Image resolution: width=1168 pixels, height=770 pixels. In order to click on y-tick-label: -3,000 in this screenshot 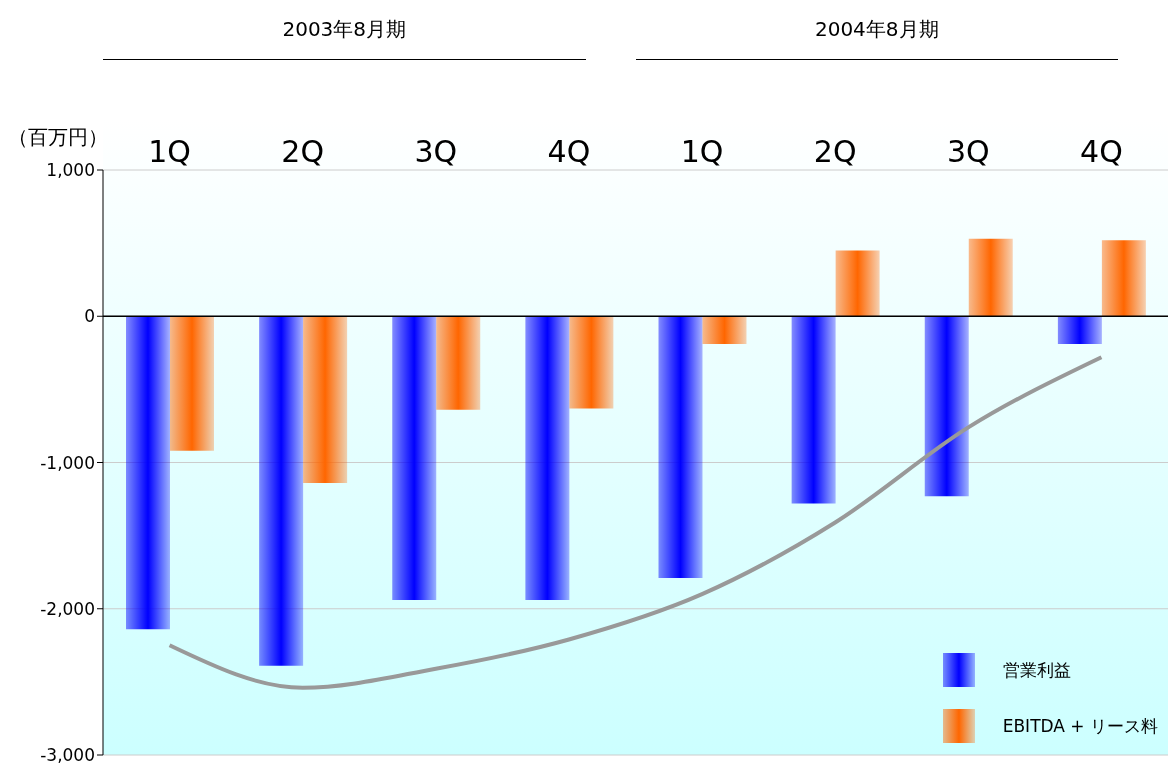, I will do `click(67, 755)`.